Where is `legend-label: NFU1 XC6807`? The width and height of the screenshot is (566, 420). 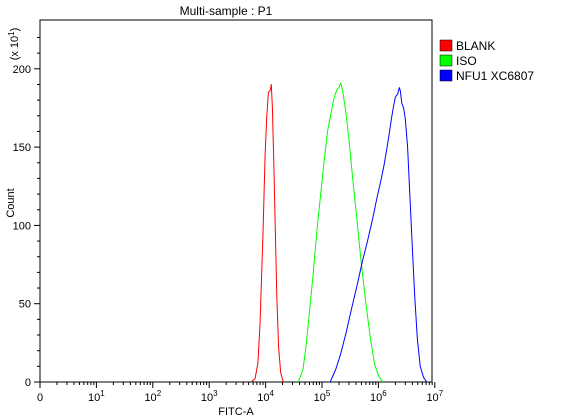 legend-label: NFU1 XC6807 is located at coordinates (495, 76).